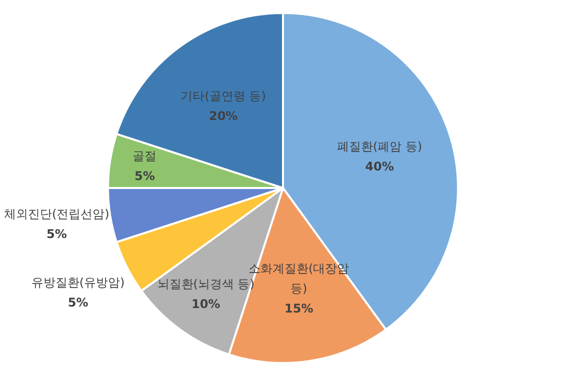 The width and height of the screenshot is (564, 375). What do you see at coordinates (57, 213) in the screenshot?
I see `slice-label: 체외진단(전립선암)` at bounding box center [57, 213].